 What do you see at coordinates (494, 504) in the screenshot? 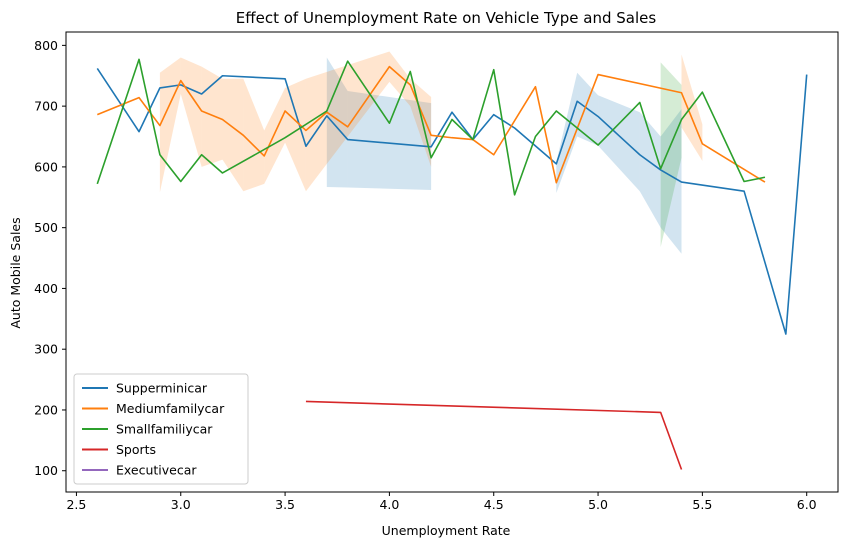
I see `x-tick-label: 4.5` at bounding box center [494, 504].